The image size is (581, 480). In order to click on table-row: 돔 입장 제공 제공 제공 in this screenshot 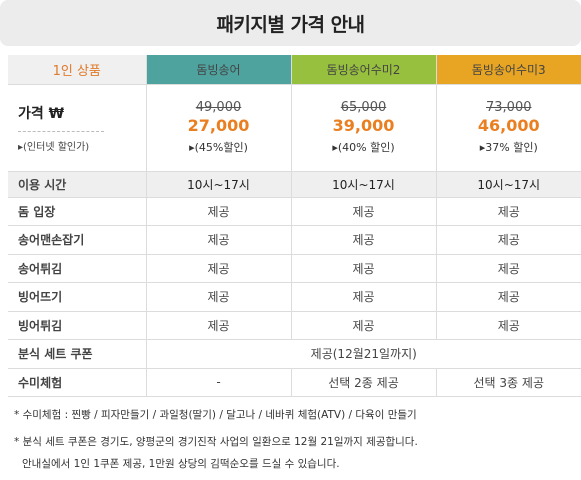, I will do `click(294, 211)`.